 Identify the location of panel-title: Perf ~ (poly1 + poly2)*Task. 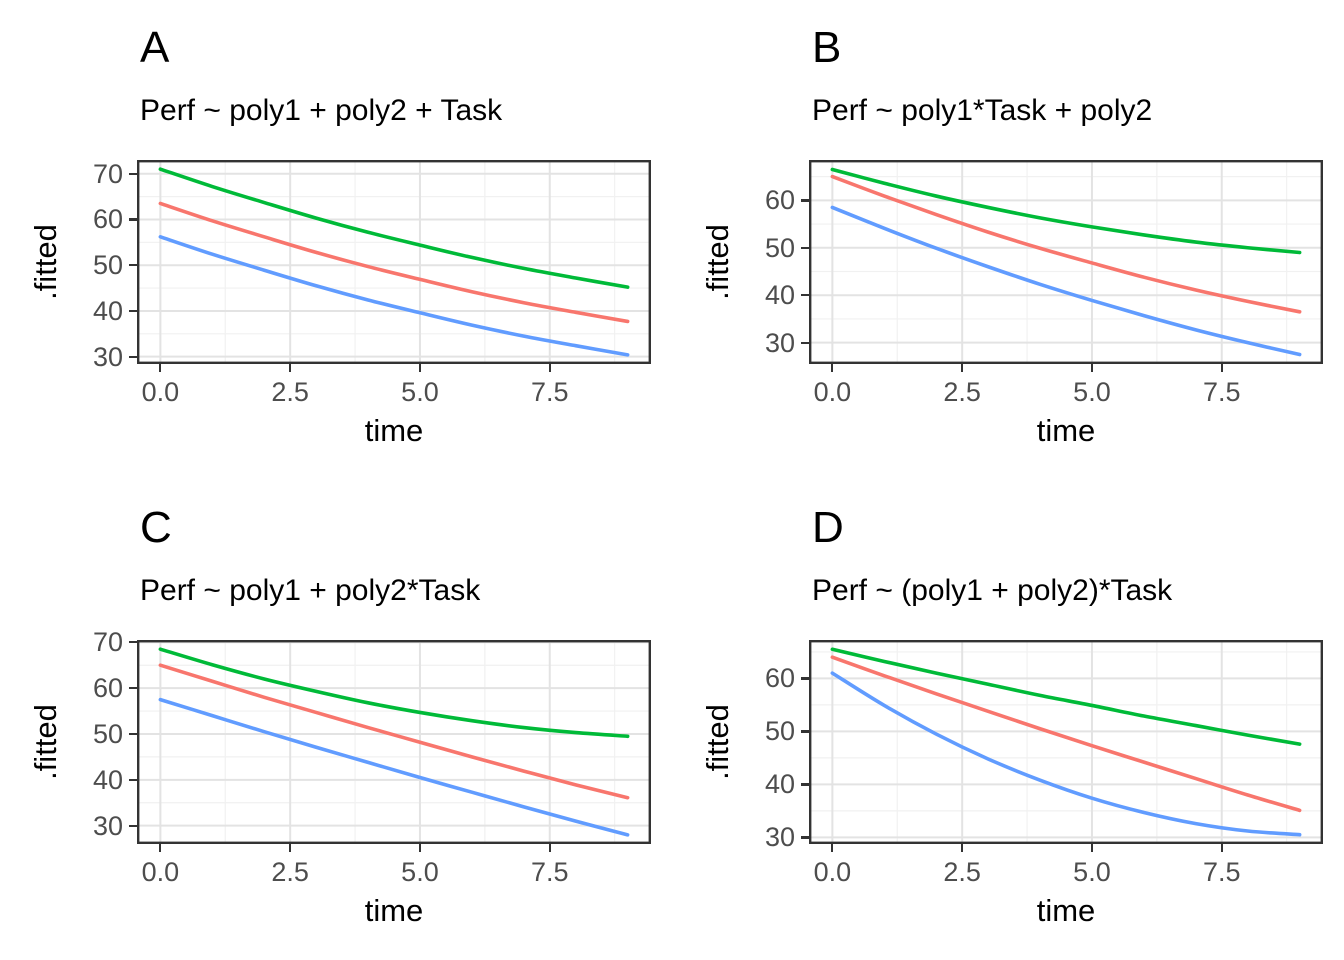
(992, 590).